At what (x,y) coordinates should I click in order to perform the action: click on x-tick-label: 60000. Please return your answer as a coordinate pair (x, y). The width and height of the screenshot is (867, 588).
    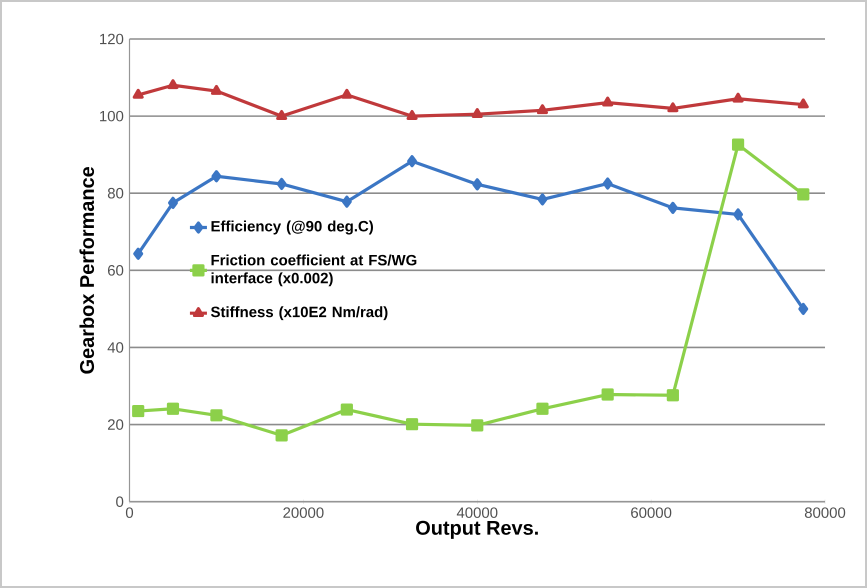
    Looking at the image, I should click on (651, 512).